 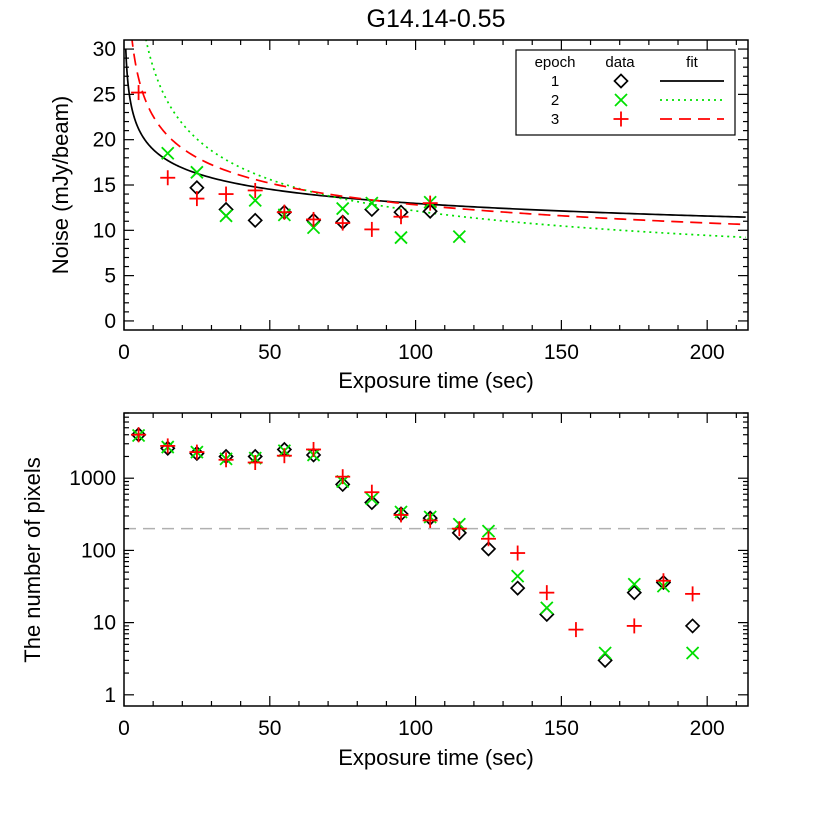 What do you see at coordinates (98, 550) in the screenshot?
I see `y-tick-label: 100` at bounding box center [98, 550].